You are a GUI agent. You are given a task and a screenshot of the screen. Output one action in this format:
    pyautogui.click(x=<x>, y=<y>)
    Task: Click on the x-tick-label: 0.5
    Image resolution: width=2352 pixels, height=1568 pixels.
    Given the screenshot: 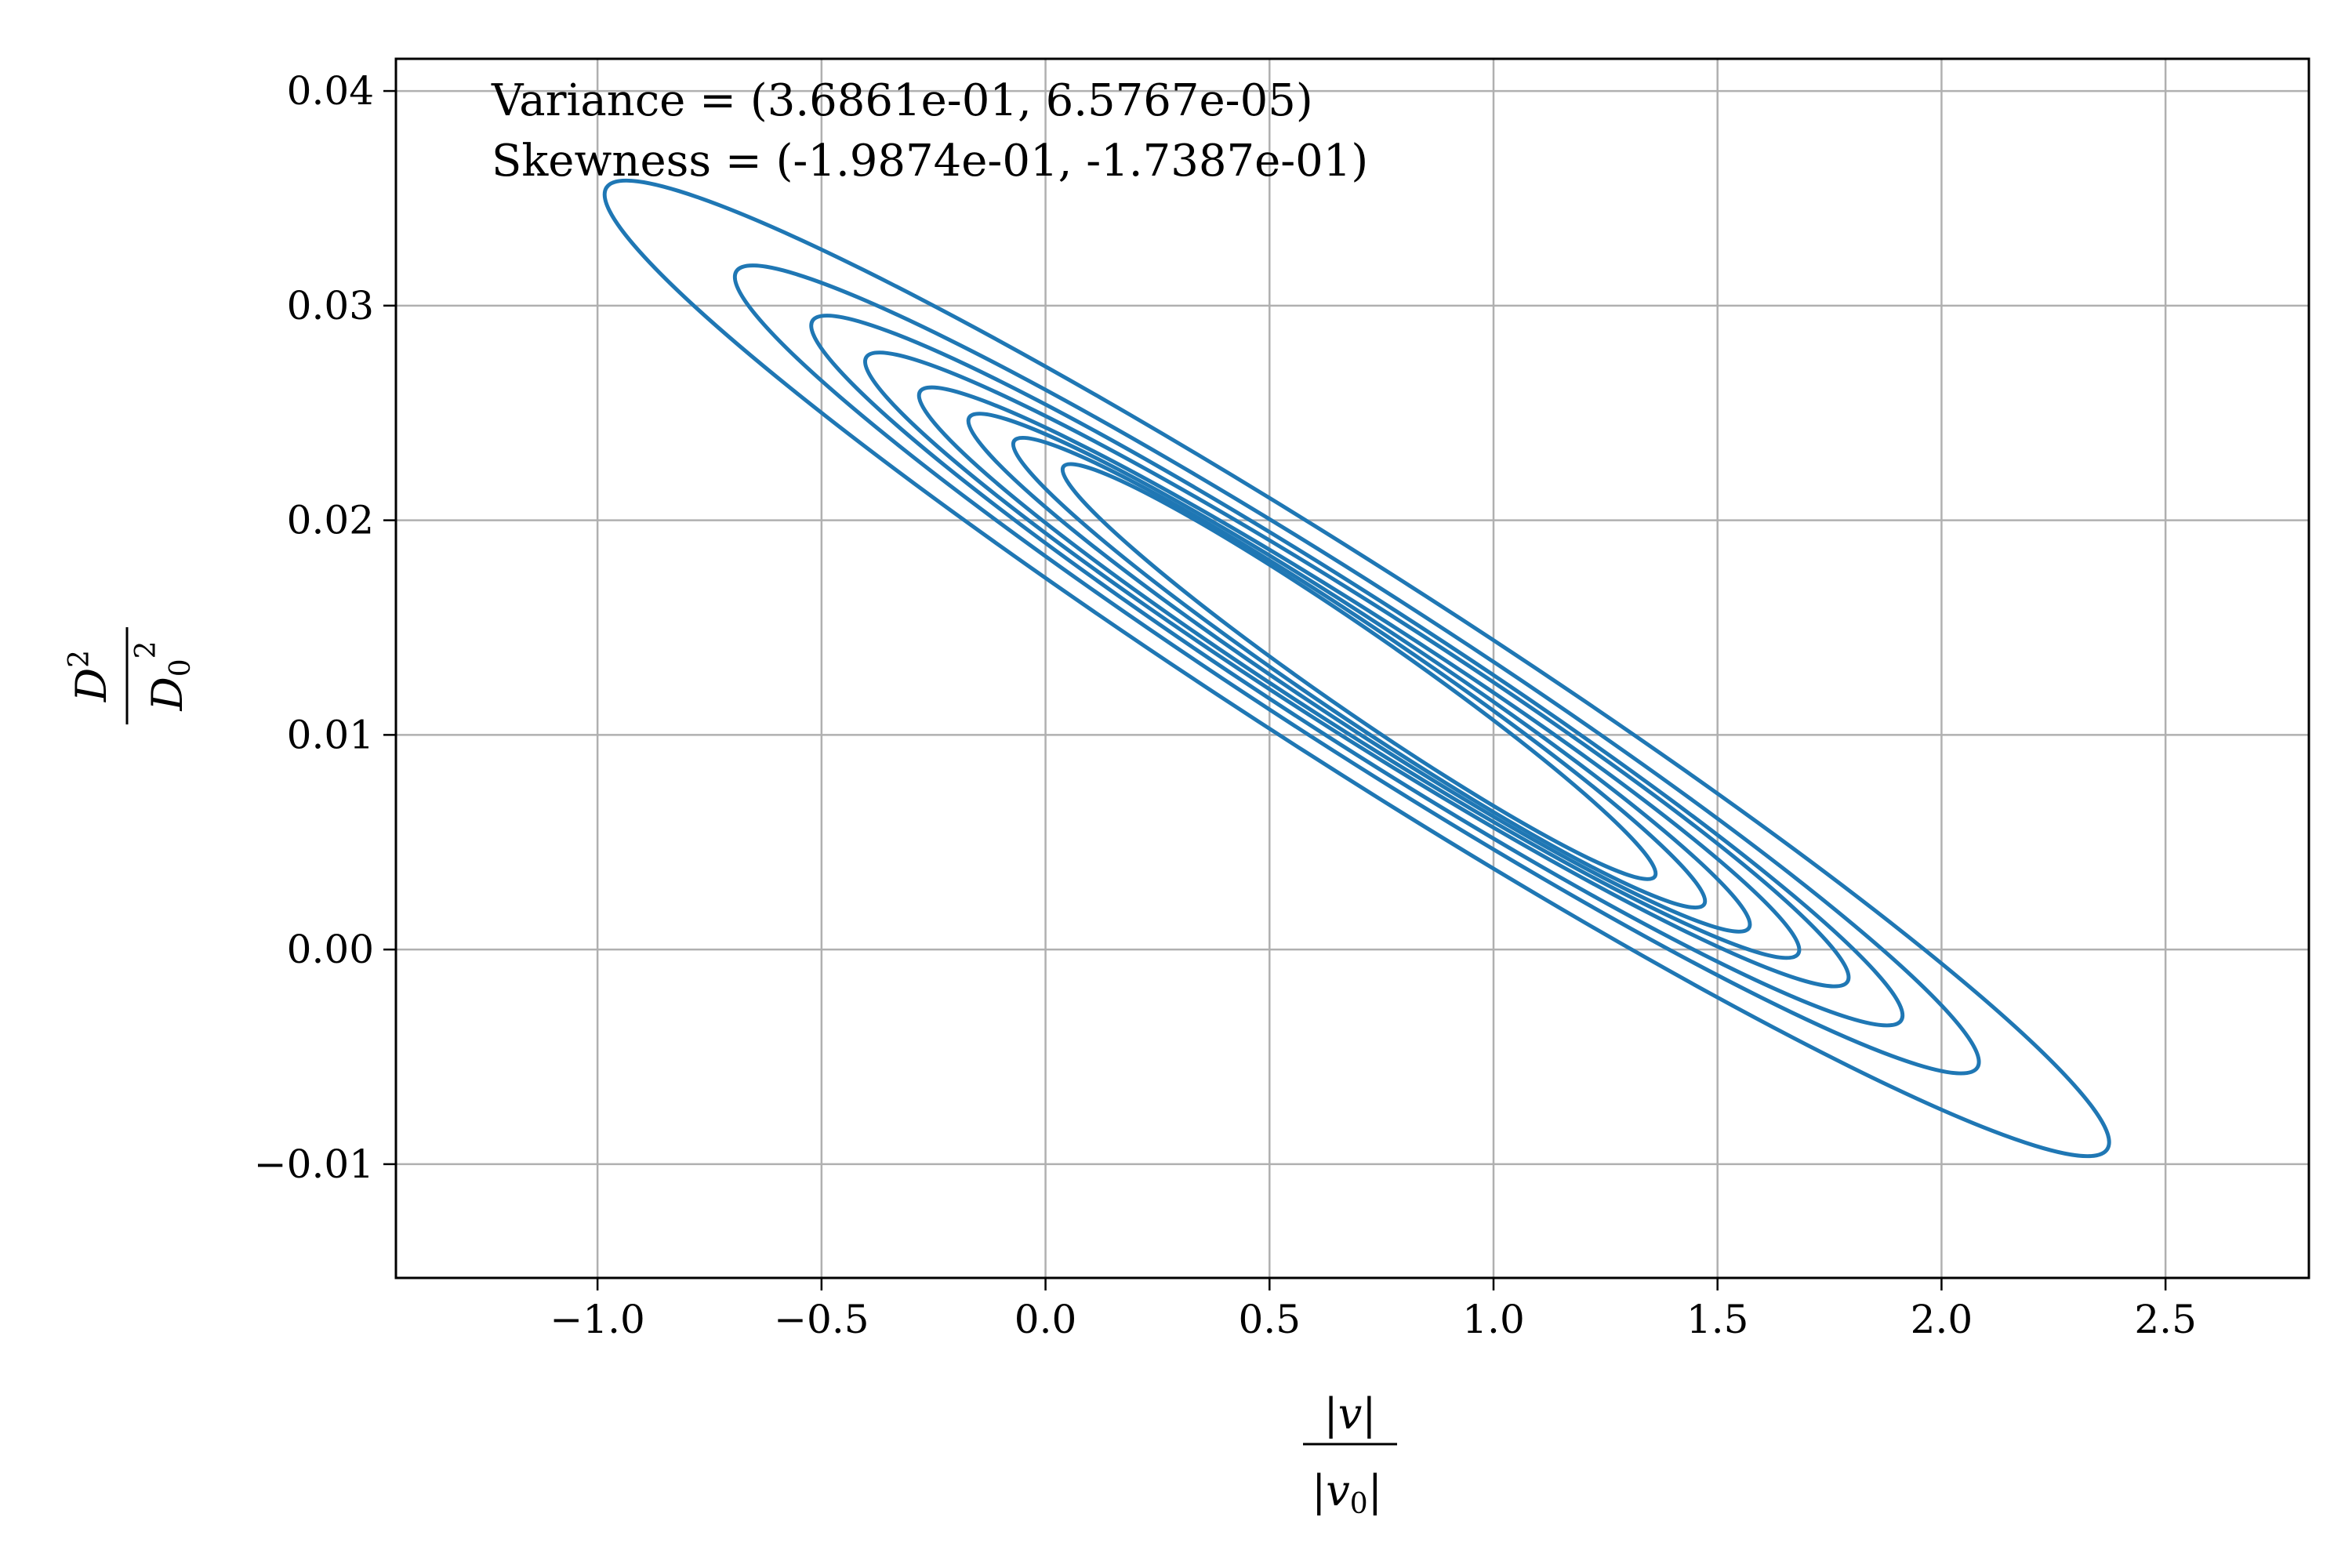 What is the action you would take?
    pyautogui.click(x=1270, y=1319)
    